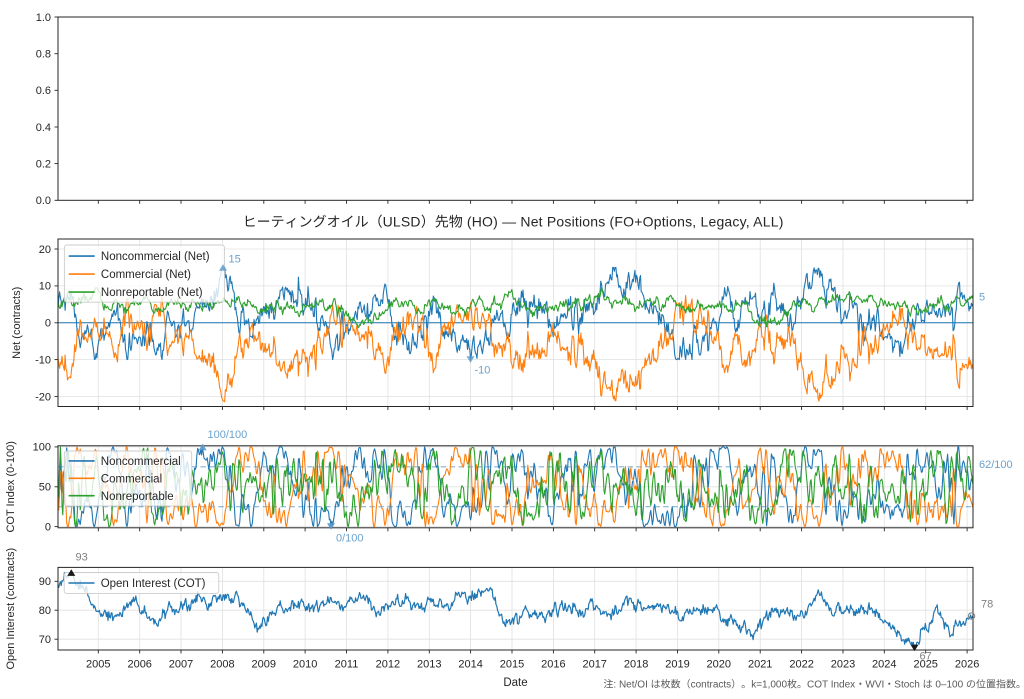 The width and height of the screenshot is (1024, 699). I want to click on svg-text: 0.8, so click(43, 55).